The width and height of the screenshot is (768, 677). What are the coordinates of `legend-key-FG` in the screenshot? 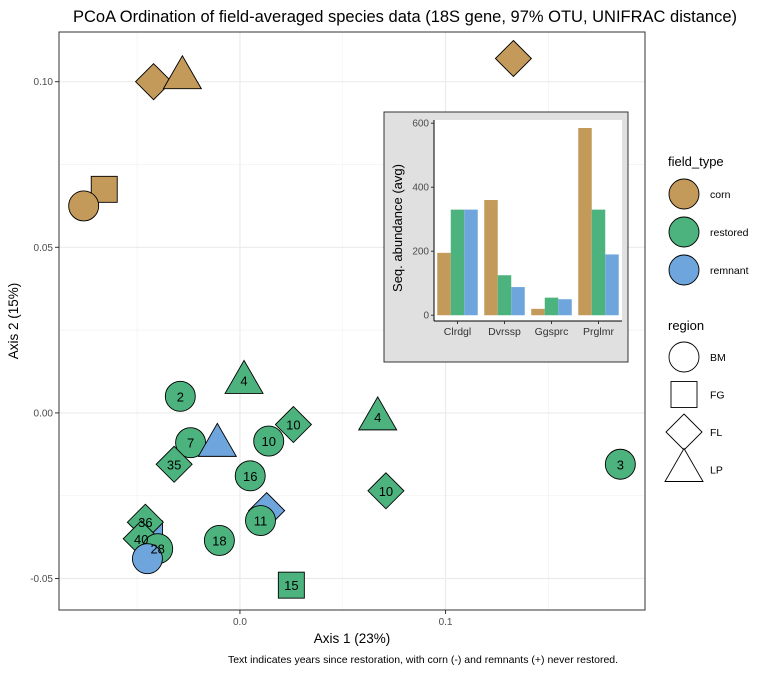 It's located at (684, 394).